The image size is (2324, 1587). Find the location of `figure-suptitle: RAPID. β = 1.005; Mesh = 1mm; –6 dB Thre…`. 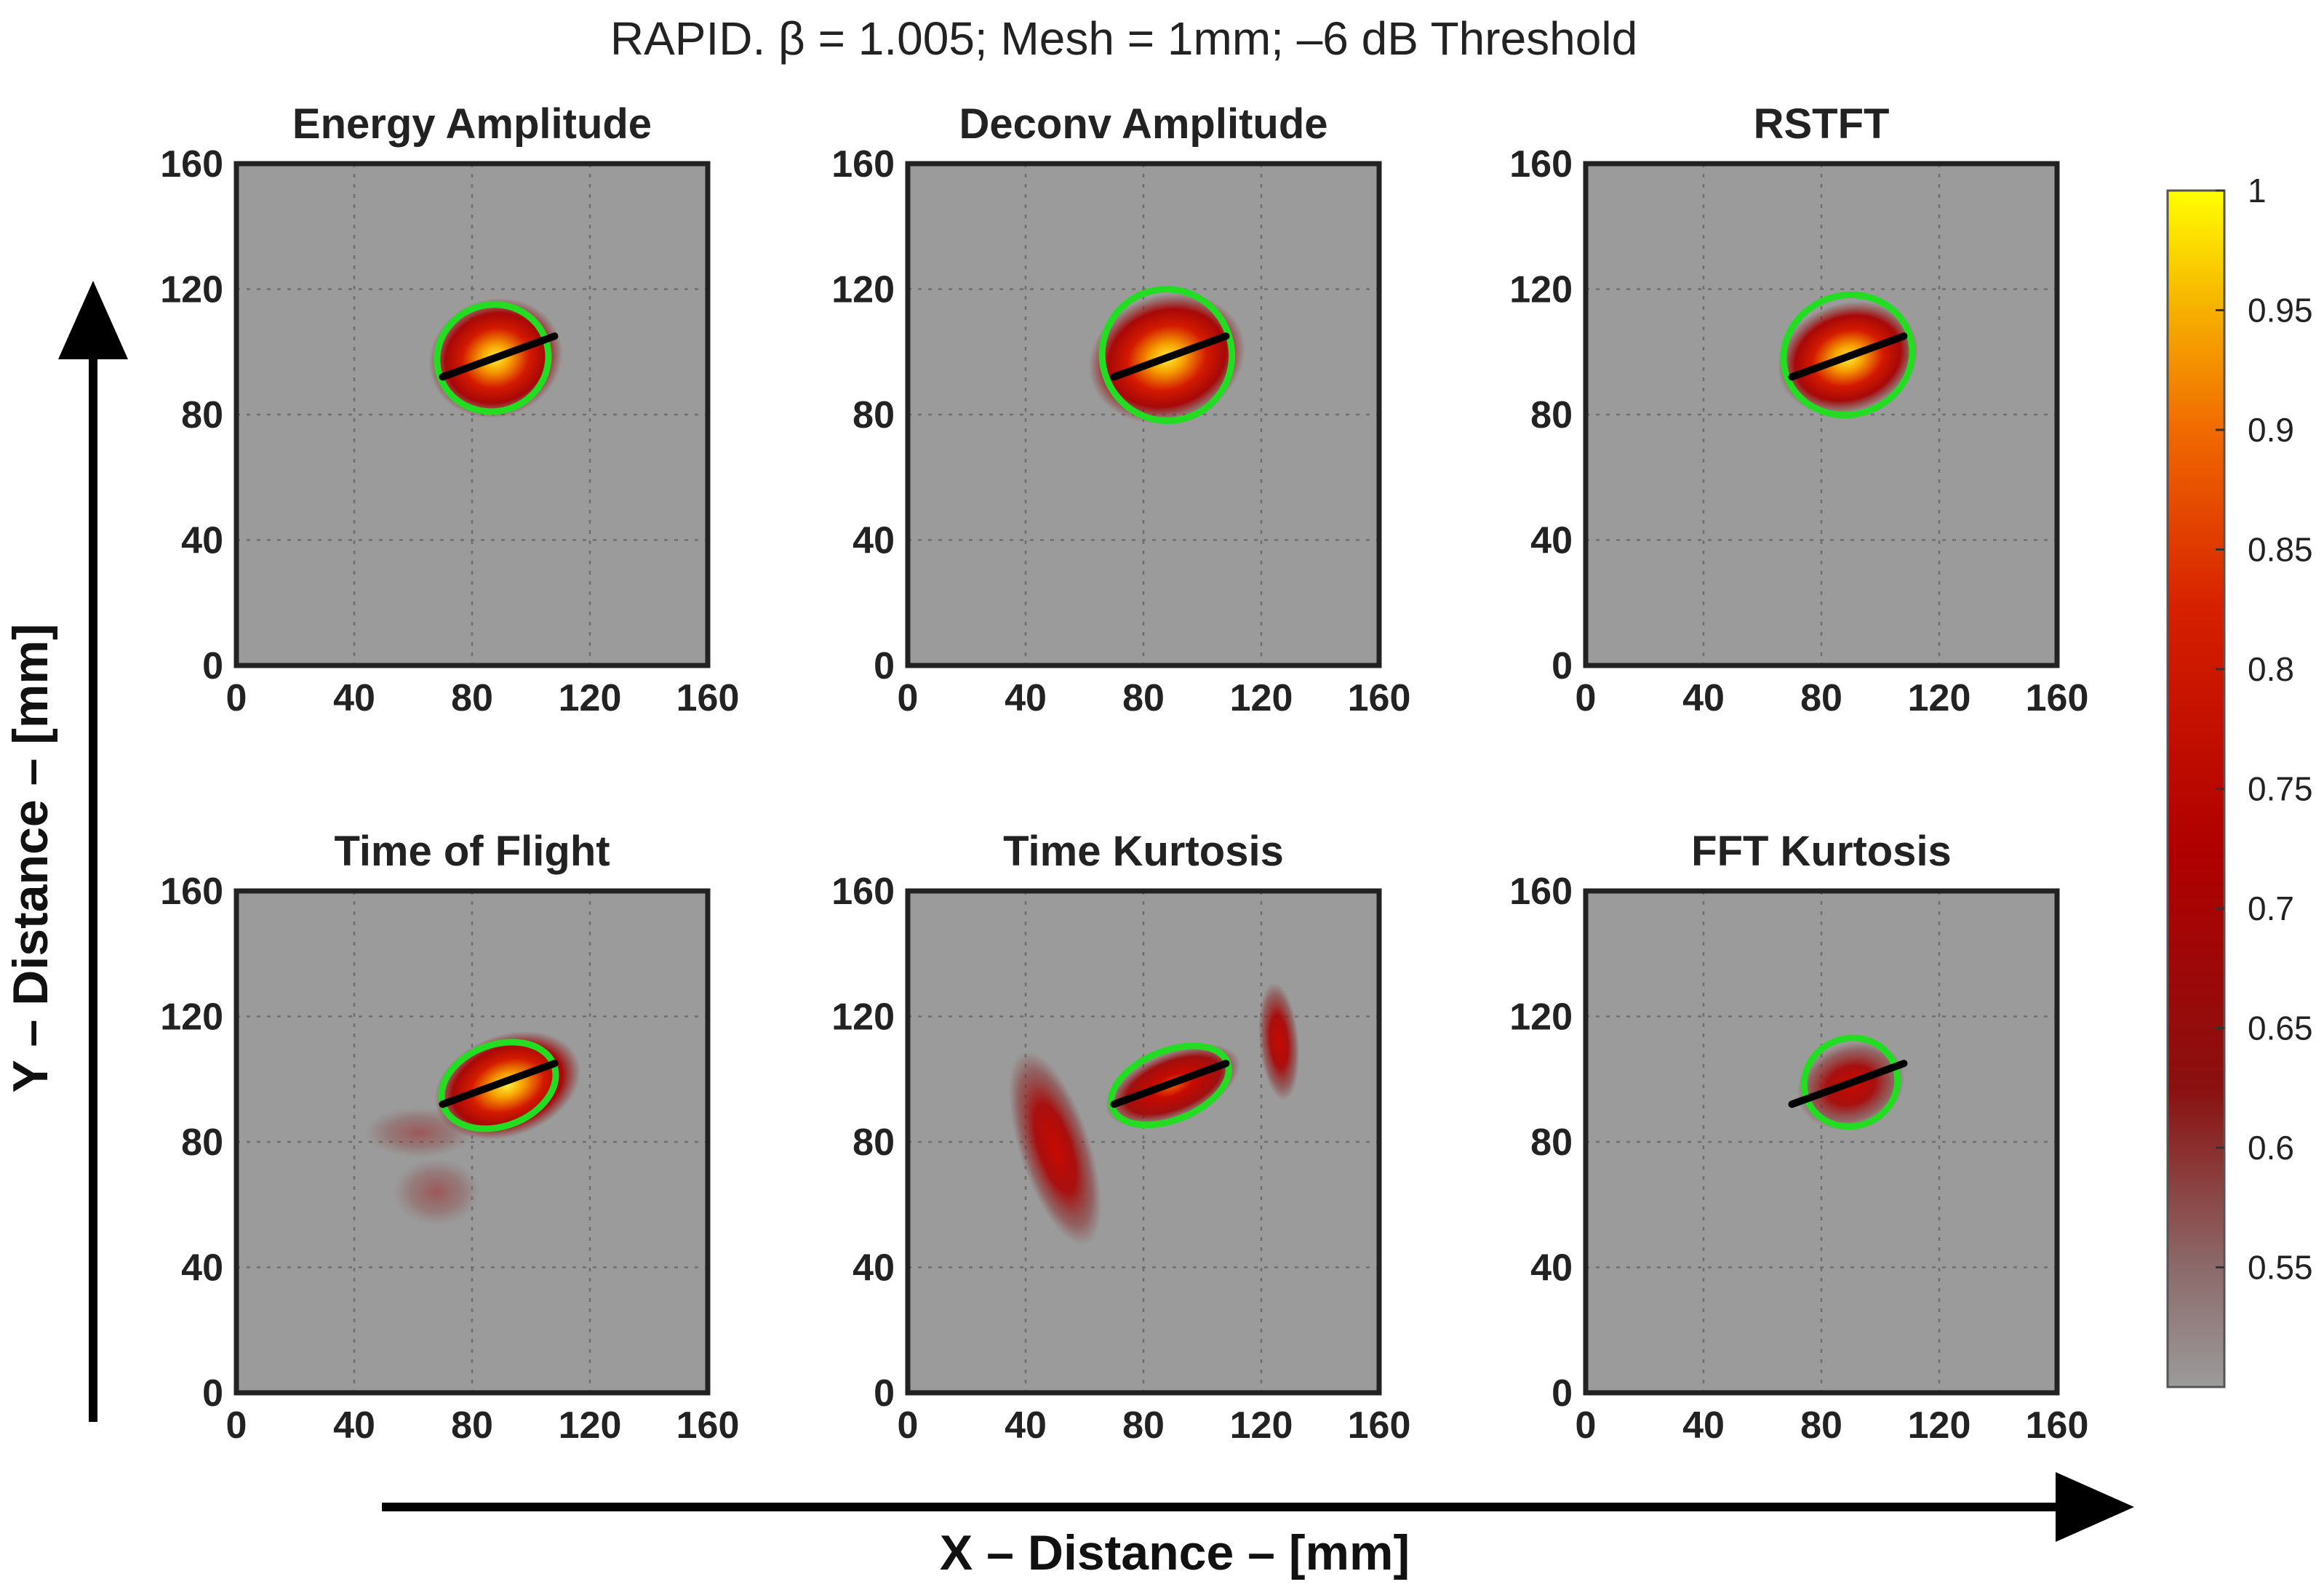

figure-suptitle: RAPID. β = 1.005; Mesh = 1mm; –6 dB Thre… is located at coordinates (1123, 39).